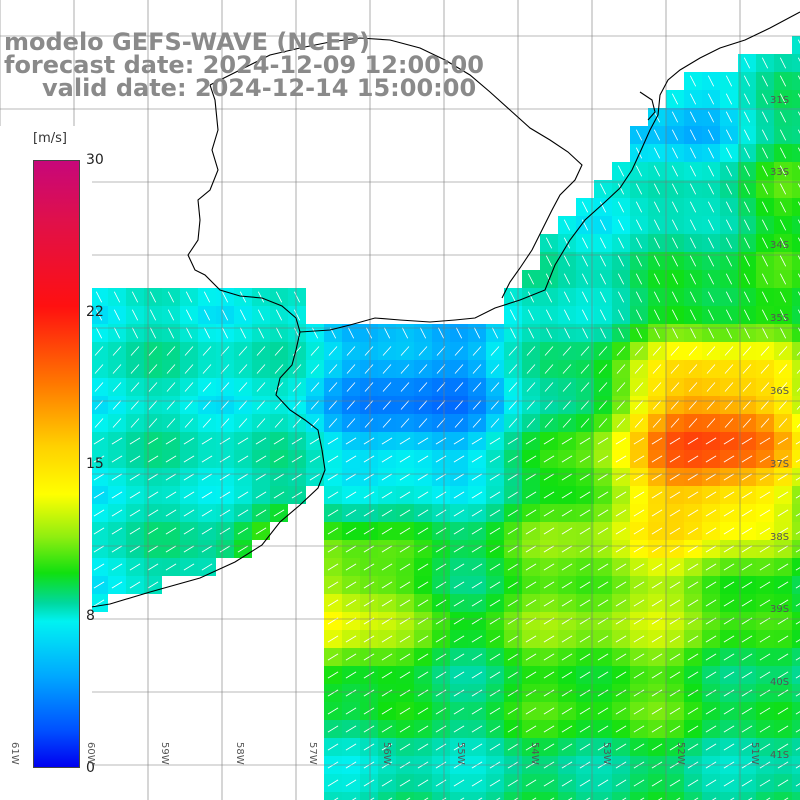 Image resolution: width=800 pixels, height=800 pixels. What do you see at coordinates (187, 42) in the screenshot?
I see `model-title: modelo GEFS-WAVE (NCEP)` at bounding box center [187, 42].